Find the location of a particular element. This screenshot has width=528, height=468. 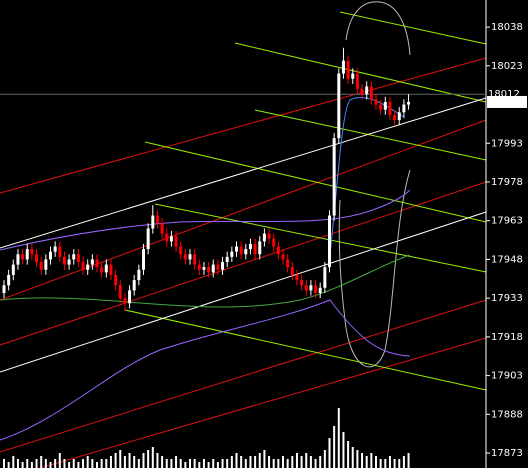

y-tick-label: 17918 is located at coordinates (507, 337).